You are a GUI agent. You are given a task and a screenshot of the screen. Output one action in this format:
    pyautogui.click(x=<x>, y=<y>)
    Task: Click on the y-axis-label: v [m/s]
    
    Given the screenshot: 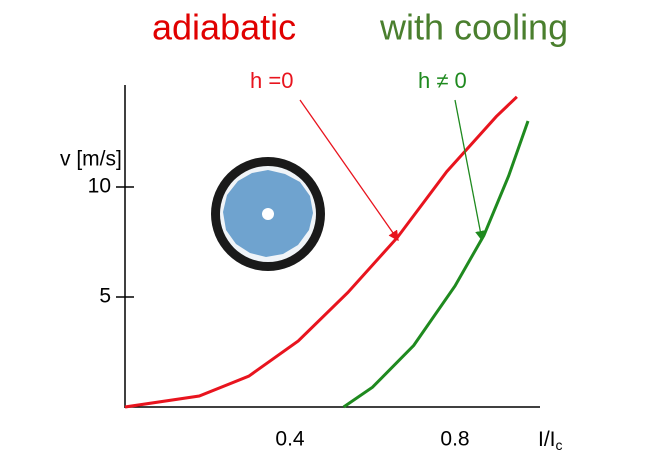 What is the action you would take?
    pyautogui.click(x=91, y=159)
    